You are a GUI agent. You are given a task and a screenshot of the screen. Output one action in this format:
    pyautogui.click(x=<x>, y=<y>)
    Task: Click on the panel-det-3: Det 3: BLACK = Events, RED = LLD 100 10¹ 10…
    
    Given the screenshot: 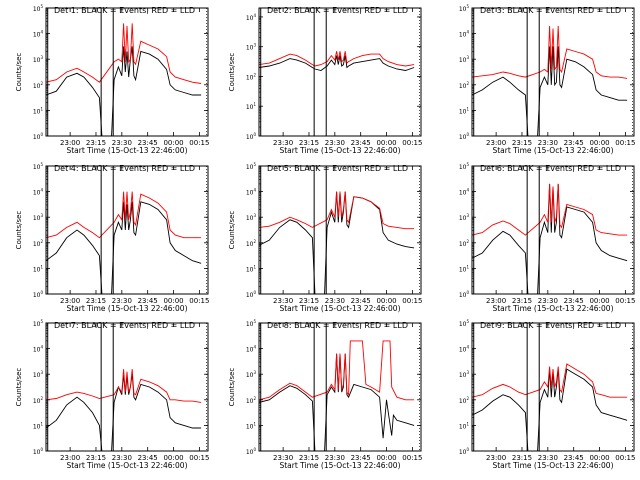 What is the action you would take?
    pyautogui.click(x=547, y=79)
    